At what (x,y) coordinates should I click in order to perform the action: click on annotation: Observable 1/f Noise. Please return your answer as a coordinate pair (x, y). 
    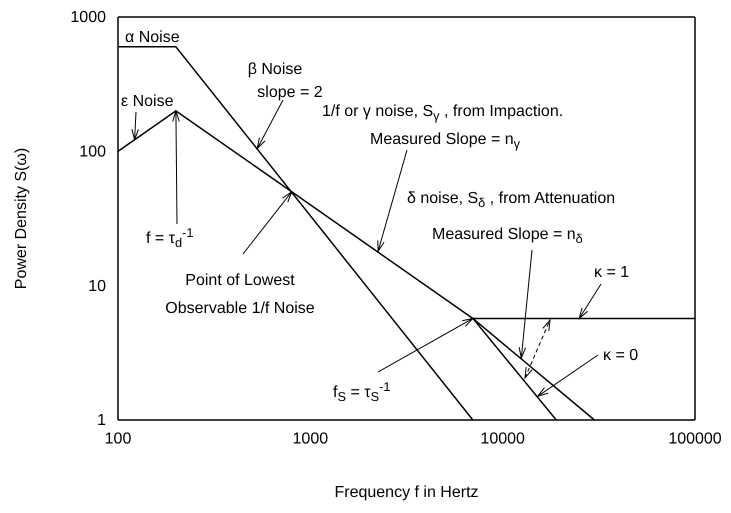
    Looking at the image, I should click on (240, 308).